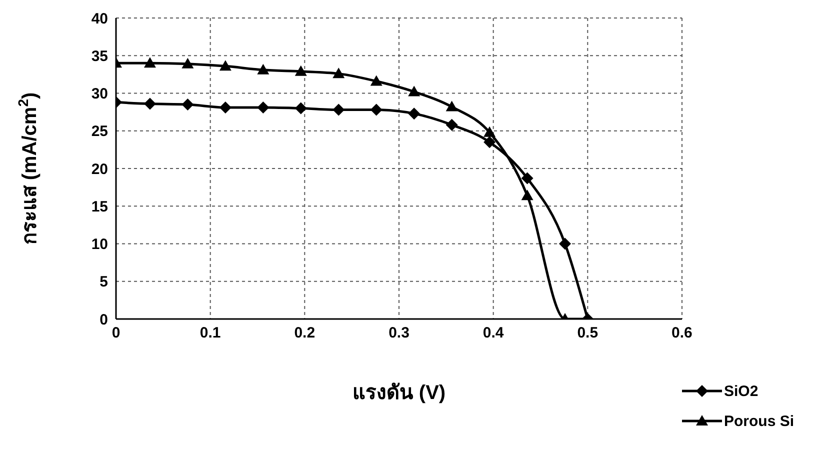 Image resolution: width=814 pixels, height=452 pixels. Describe the element at coordinates (99, 131) in the screenshot. I see `y-tick-label: 25` at that location.